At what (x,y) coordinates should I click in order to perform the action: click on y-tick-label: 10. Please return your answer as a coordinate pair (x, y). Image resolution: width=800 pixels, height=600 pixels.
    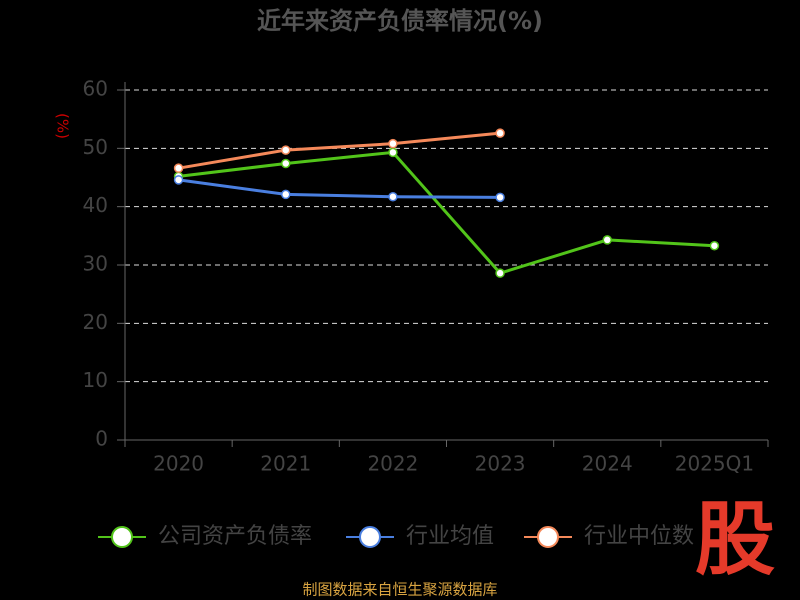
    Looking at the image, I should click on (95, 380).